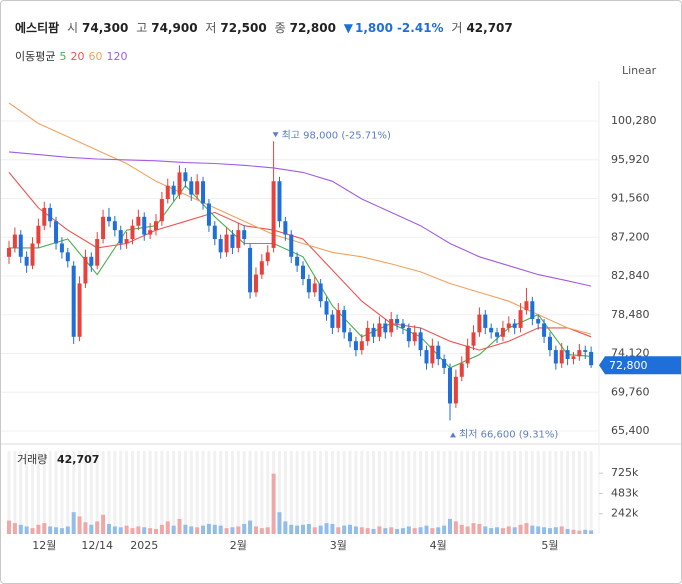 This screenshot has height=584, width=682. What do you see at coordinates (63, 56) in the screenshot?
I see `legend-entry: 5` at bounding box center [63, 56].